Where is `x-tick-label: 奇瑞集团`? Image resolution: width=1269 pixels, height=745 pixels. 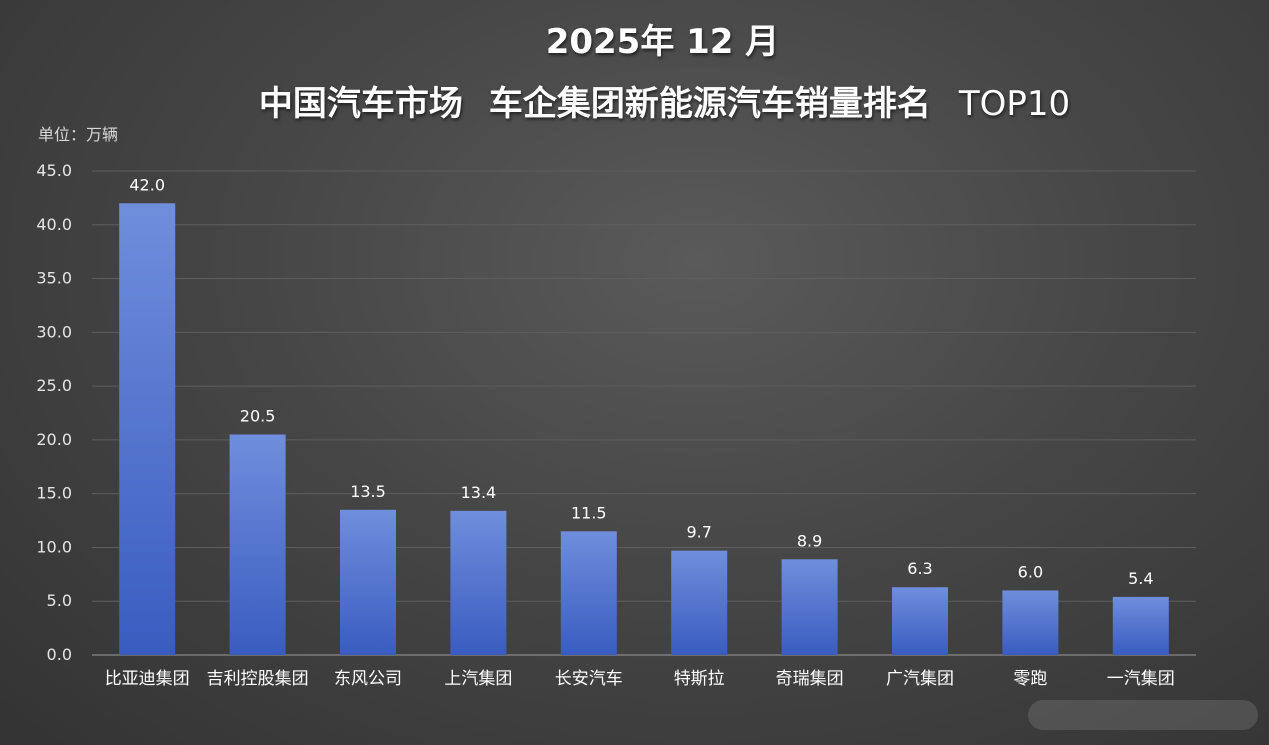
x-tick-label: 奇瑞集团 is located at coordinates (810, 679).